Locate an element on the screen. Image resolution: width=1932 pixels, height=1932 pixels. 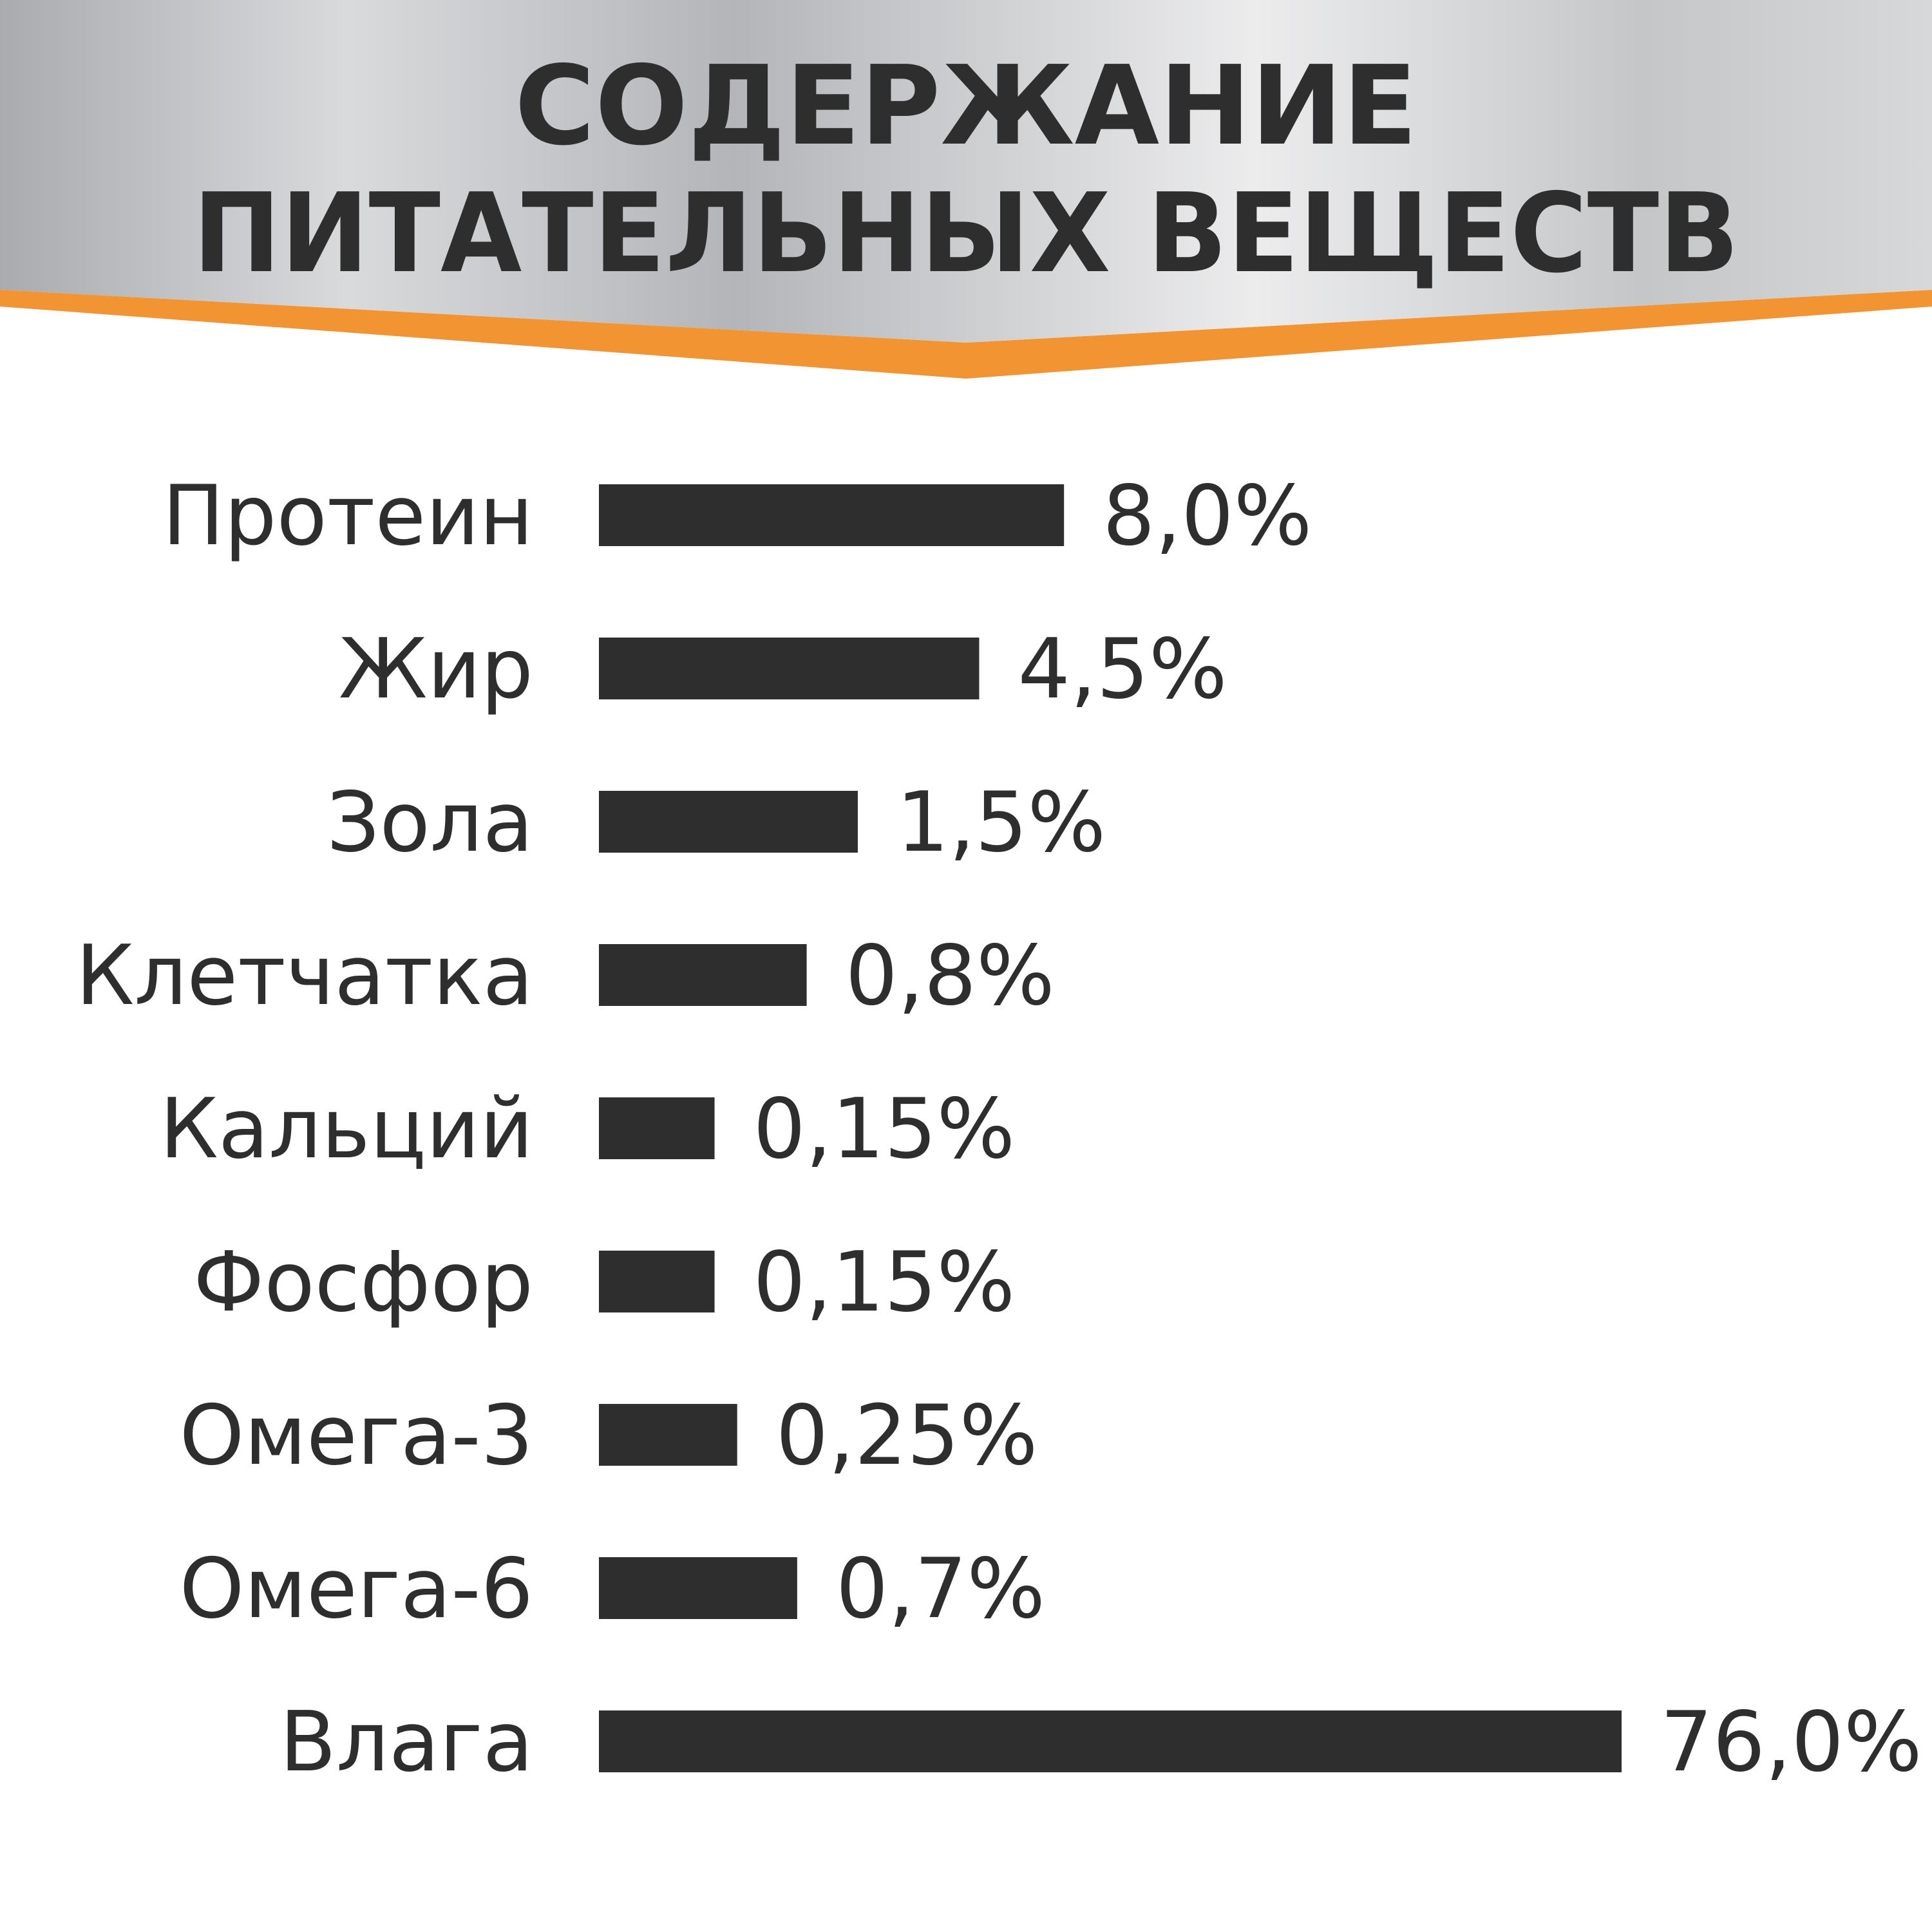
page-title-line-2: ПИТАТЕЛЬНЫХ ВЕЩЕСТВ is located at coordinates (966, 234).